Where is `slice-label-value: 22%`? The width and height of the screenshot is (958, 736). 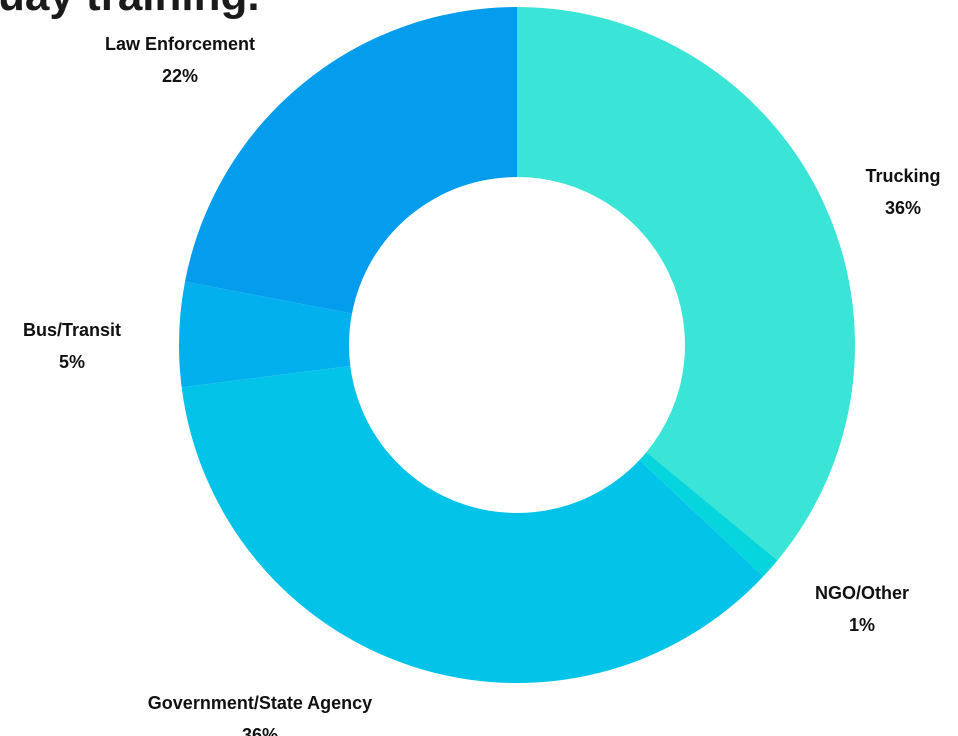
slice-label-value: 22% is located at coordinates (180, 76).